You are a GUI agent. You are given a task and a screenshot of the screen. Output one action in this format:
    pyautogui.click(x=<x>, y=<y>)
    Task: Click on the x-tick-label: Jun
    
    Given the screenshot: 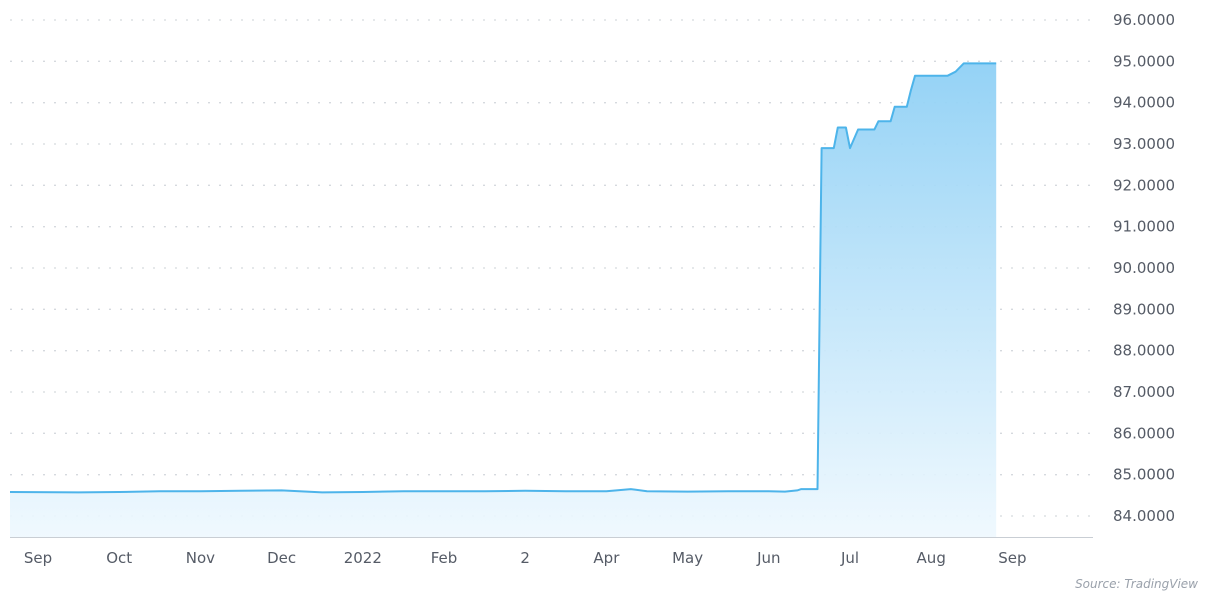 What is the action you would take?
    pyautogui.click(x=768, y=558)
    